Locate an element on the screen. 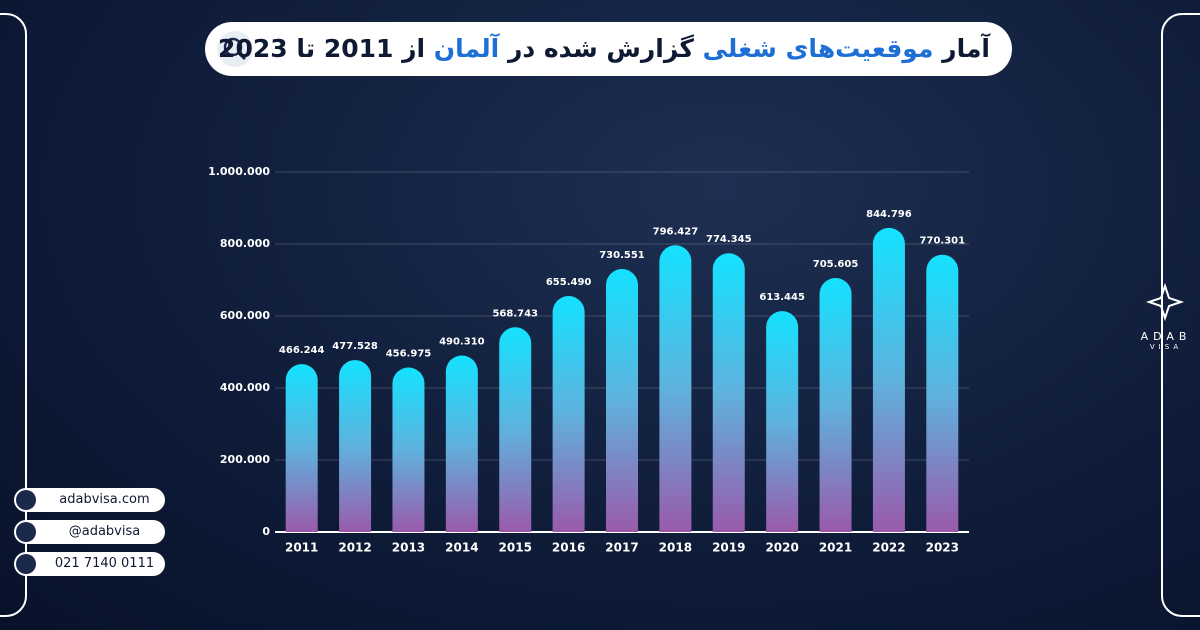  frame-left is located at coordinates (13, 315).